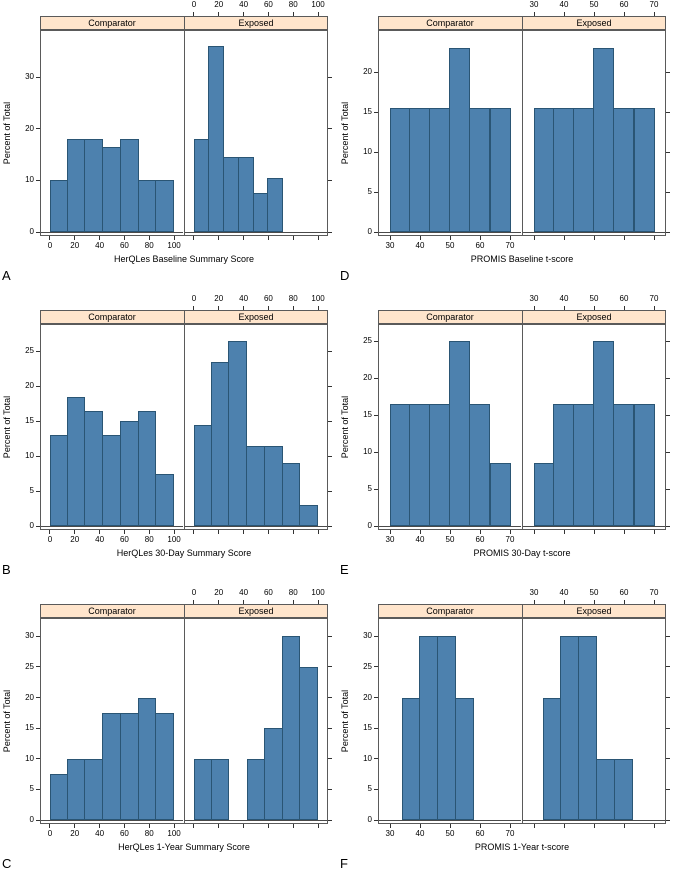  I want to click on x-axis-title: PROMIS Baseline t-score, so click(522, 259).